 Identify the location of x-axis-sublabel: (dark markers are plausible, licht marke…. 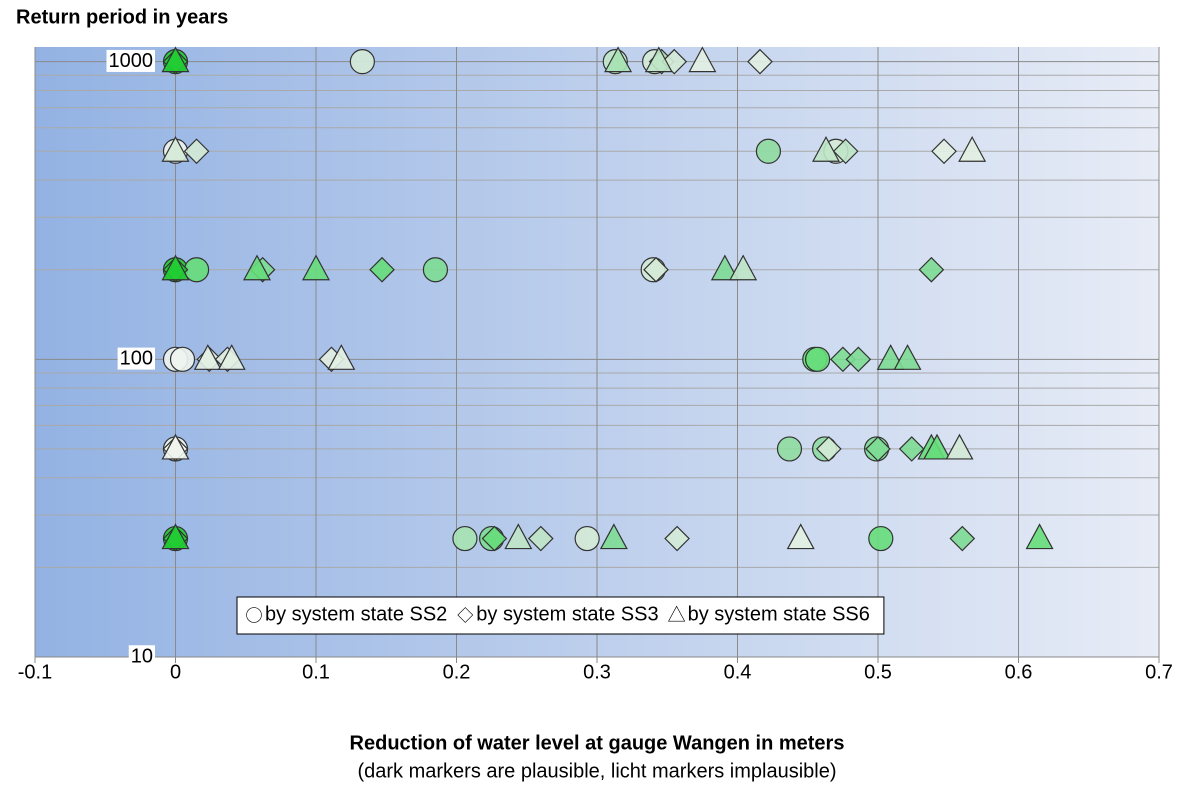
(596, 771).